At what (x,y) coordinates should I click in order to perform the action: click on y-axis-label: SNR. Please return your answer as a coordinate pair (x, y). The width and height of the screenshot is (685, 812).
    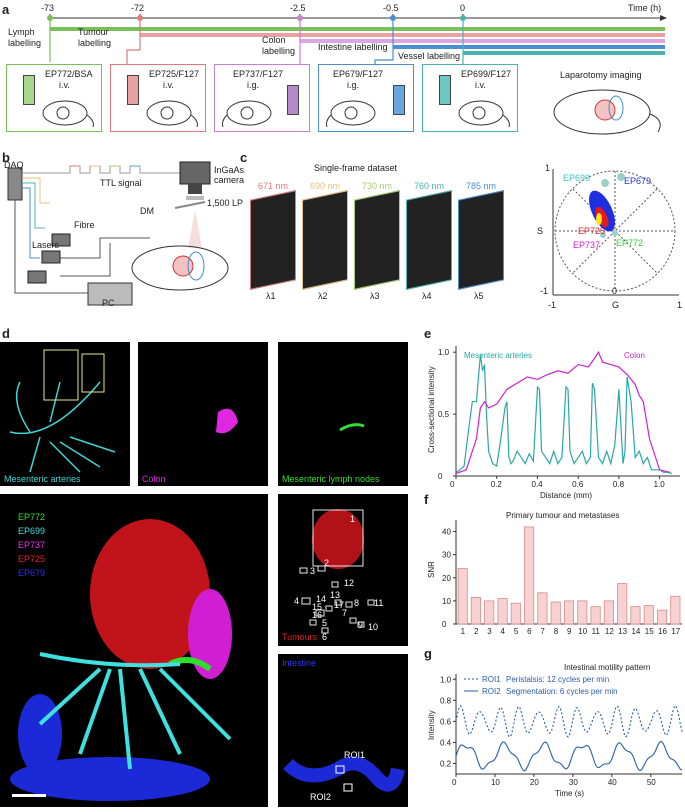
    Looking at the image, I should click on (431, 569).